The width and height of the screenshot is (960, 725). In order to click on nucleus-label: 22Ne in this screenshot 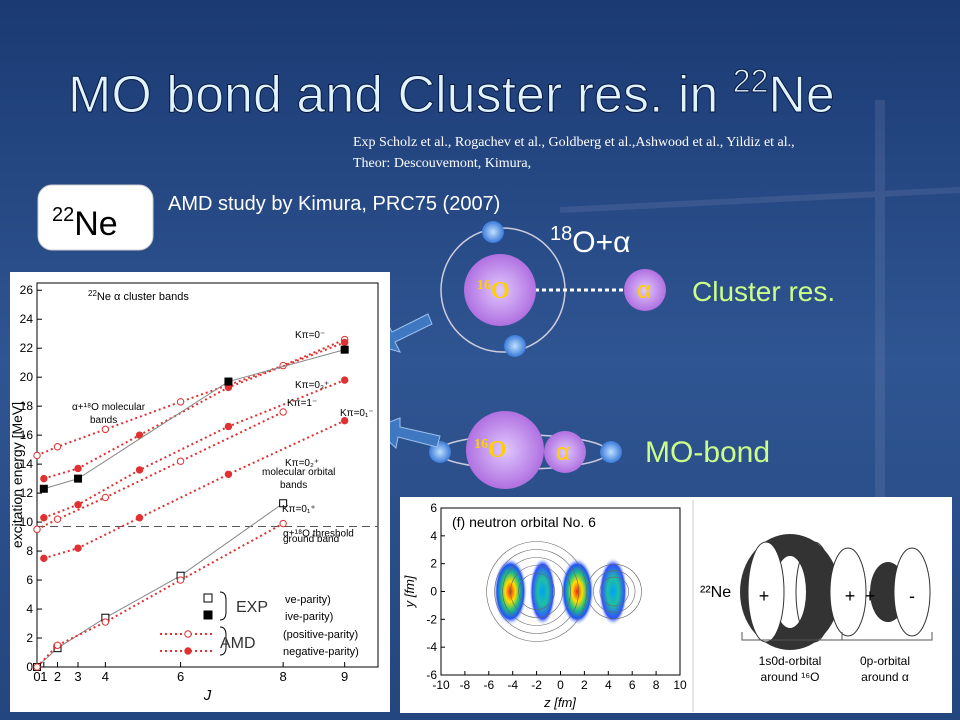, I will do `click(85, 223)`.